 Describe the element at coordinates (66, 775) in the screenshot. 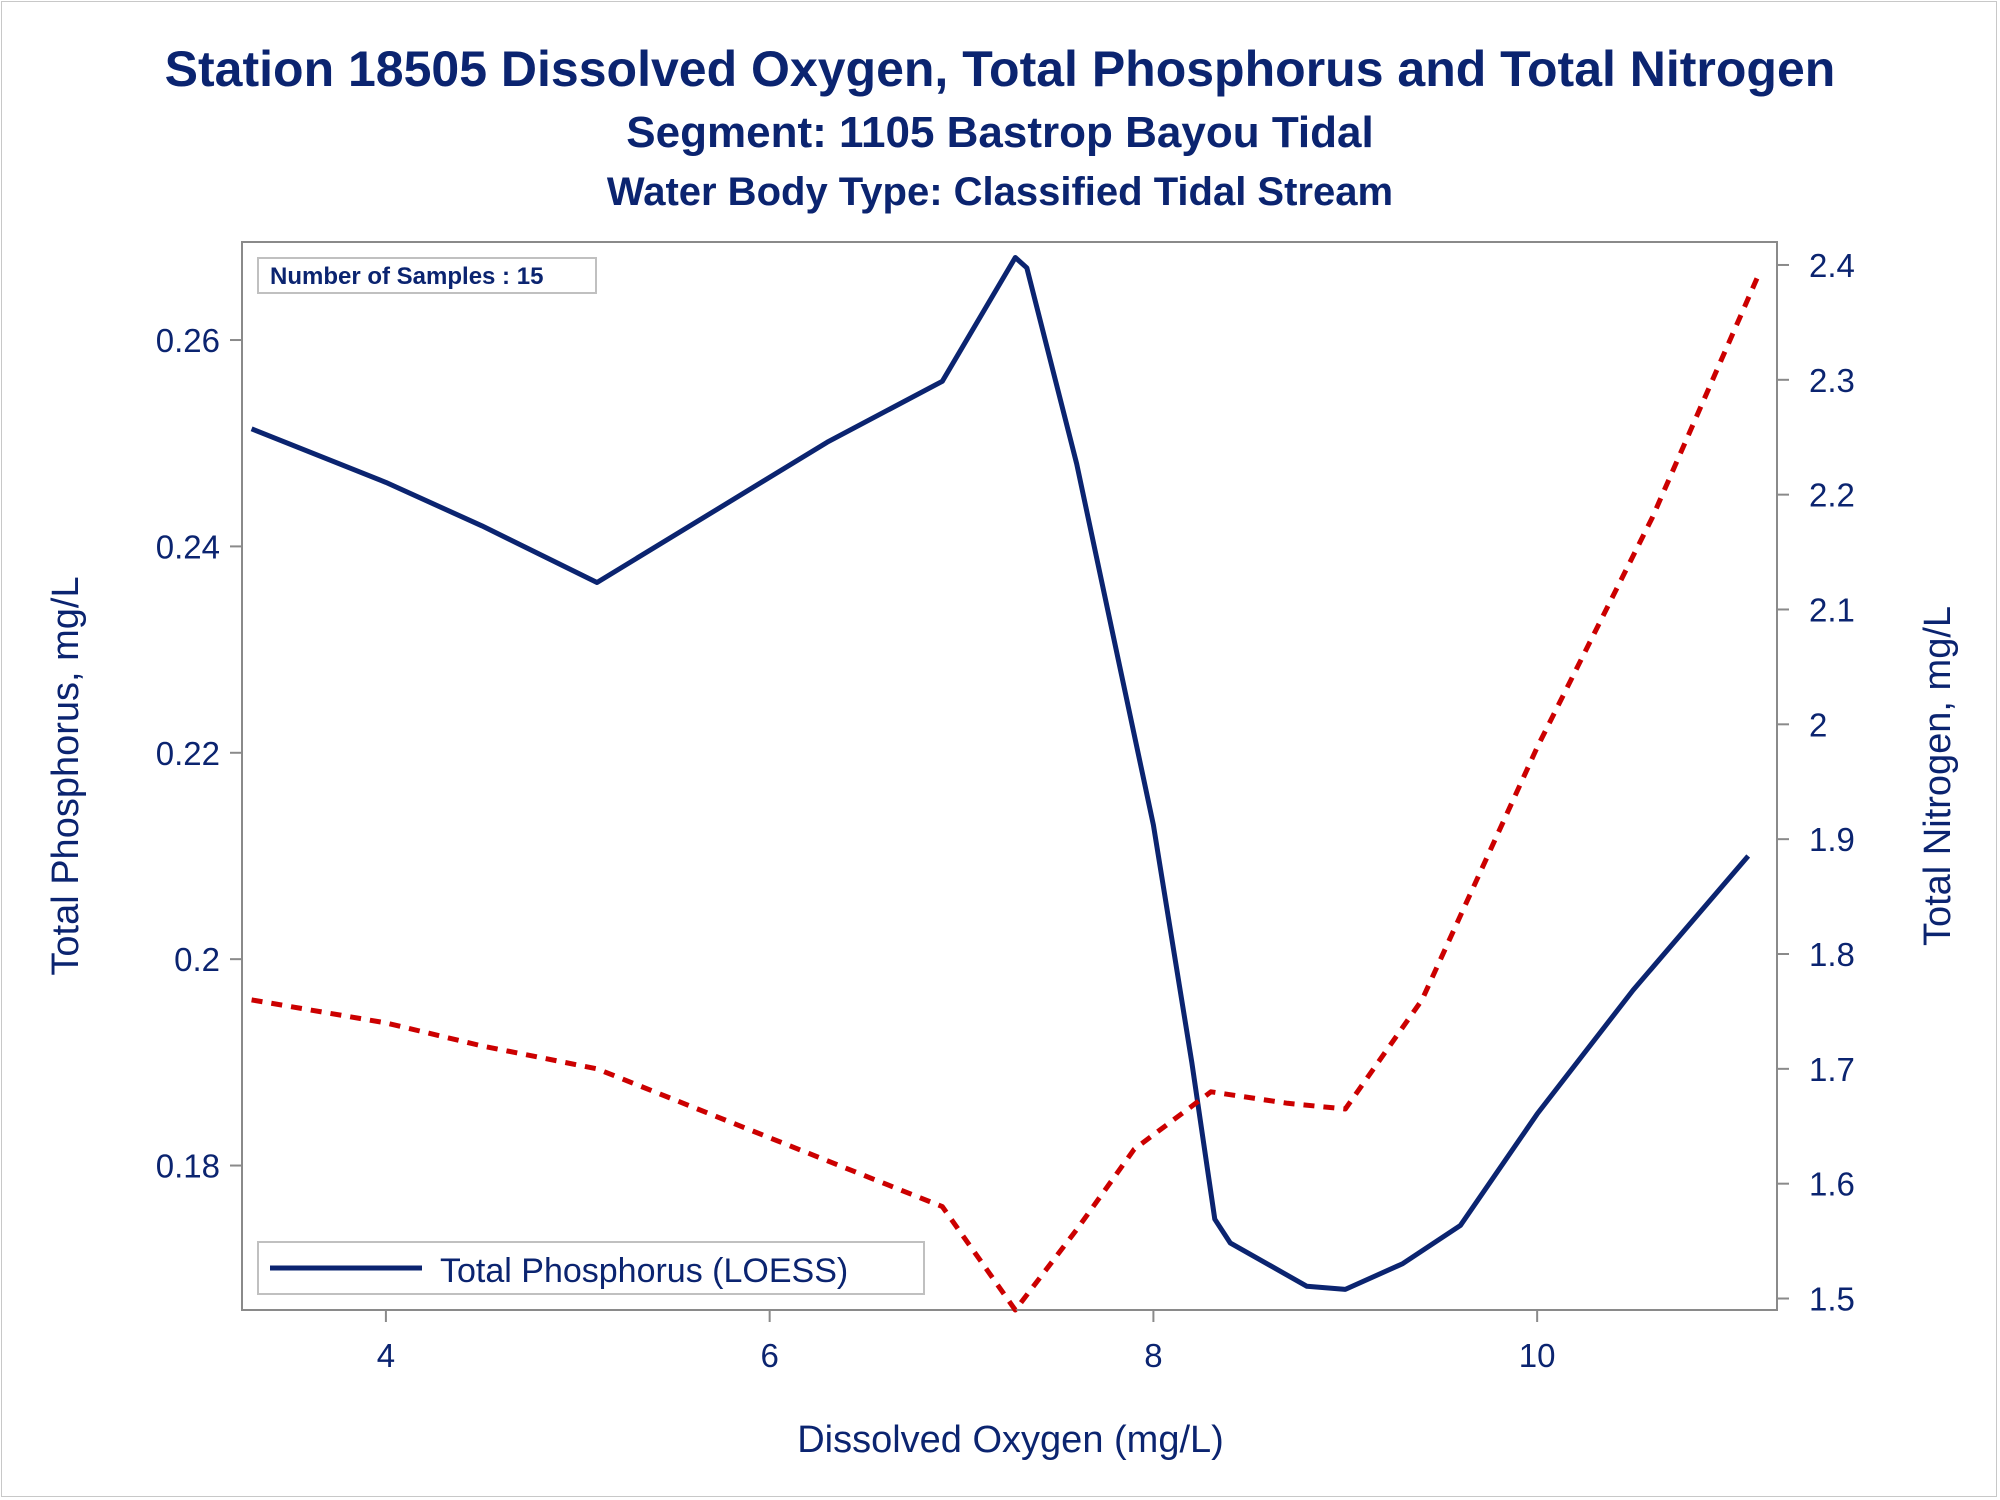

I see `y-left-axis-label: Total Phosphorus, mg/L` at that location.